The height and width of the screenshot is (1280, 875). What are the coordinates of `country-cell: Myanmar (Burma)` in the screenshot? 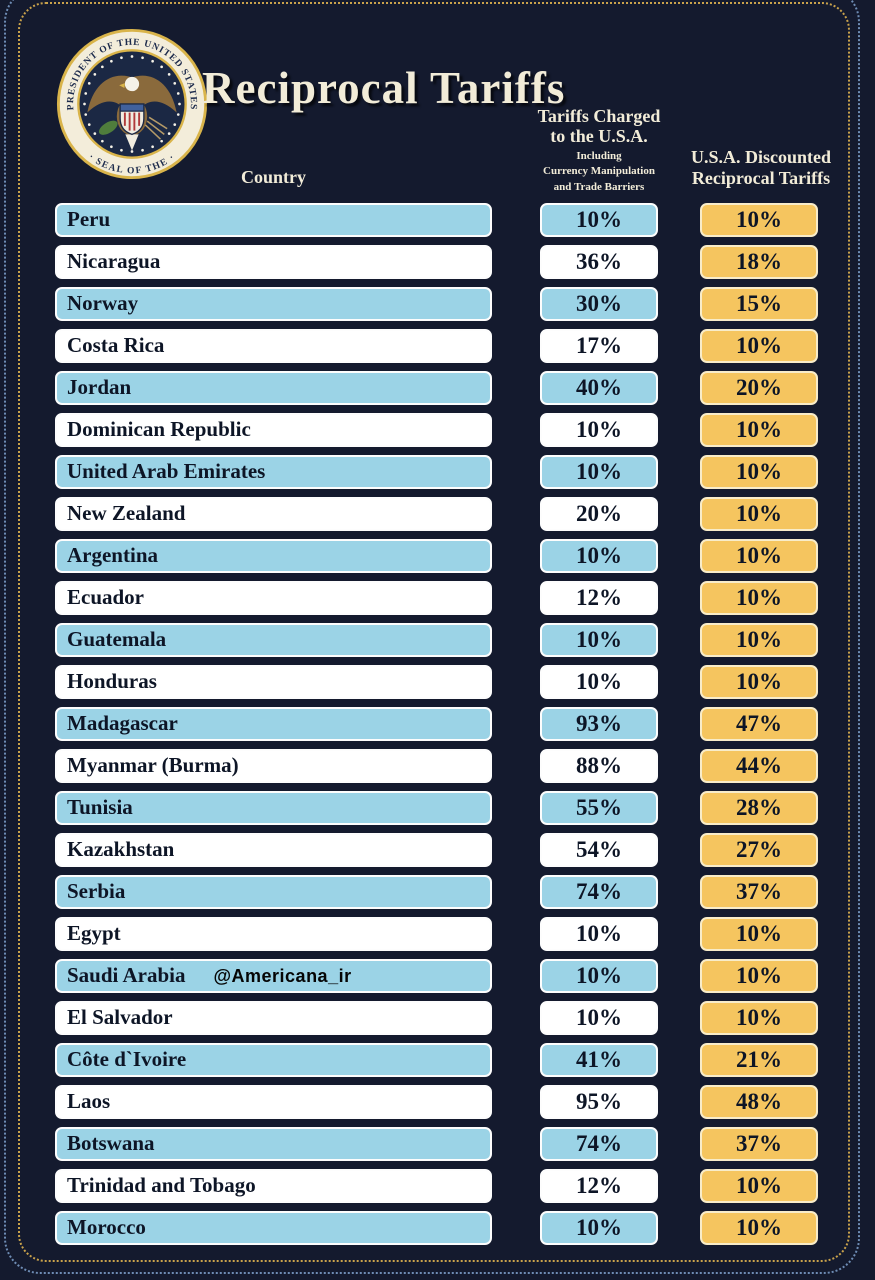 It's located at (273, 766).